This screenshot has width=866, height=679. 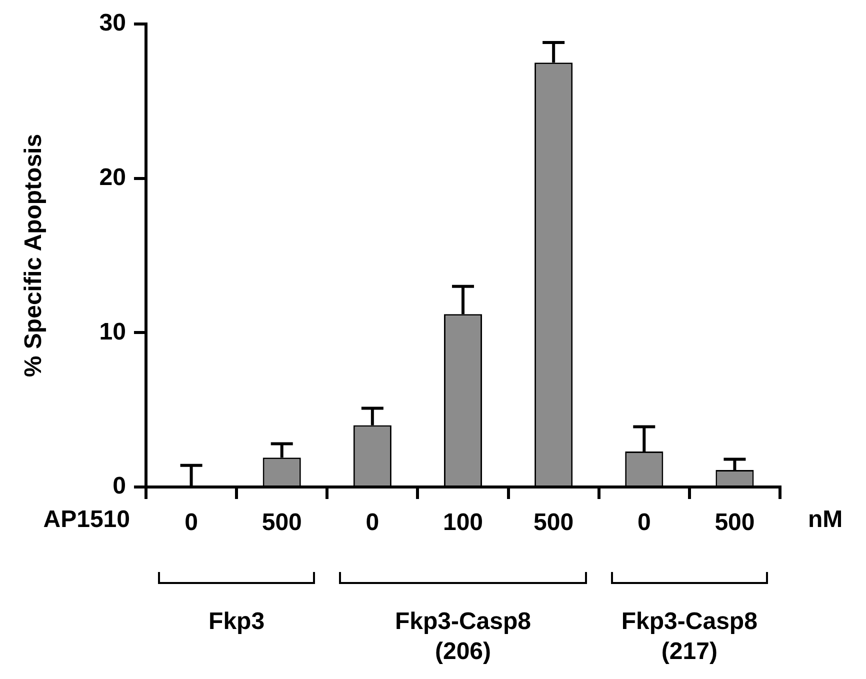 I want to click on text: Fkp3-Casp8 (217), so click(x=689, y=637).